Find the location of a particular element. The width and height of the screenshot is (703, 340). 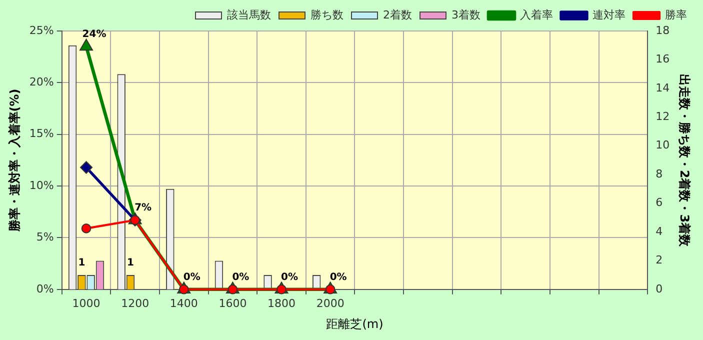

x-axis-title: 距離芝(m) is located at coordinates (355, 323).